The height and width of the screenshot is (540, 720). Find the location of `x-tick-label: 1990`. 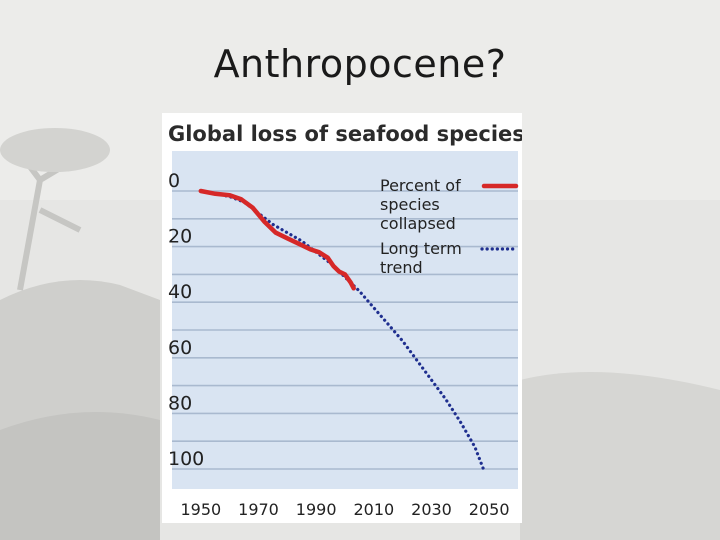

x-tick-label: 1990 is located at coordinates (316, 509).